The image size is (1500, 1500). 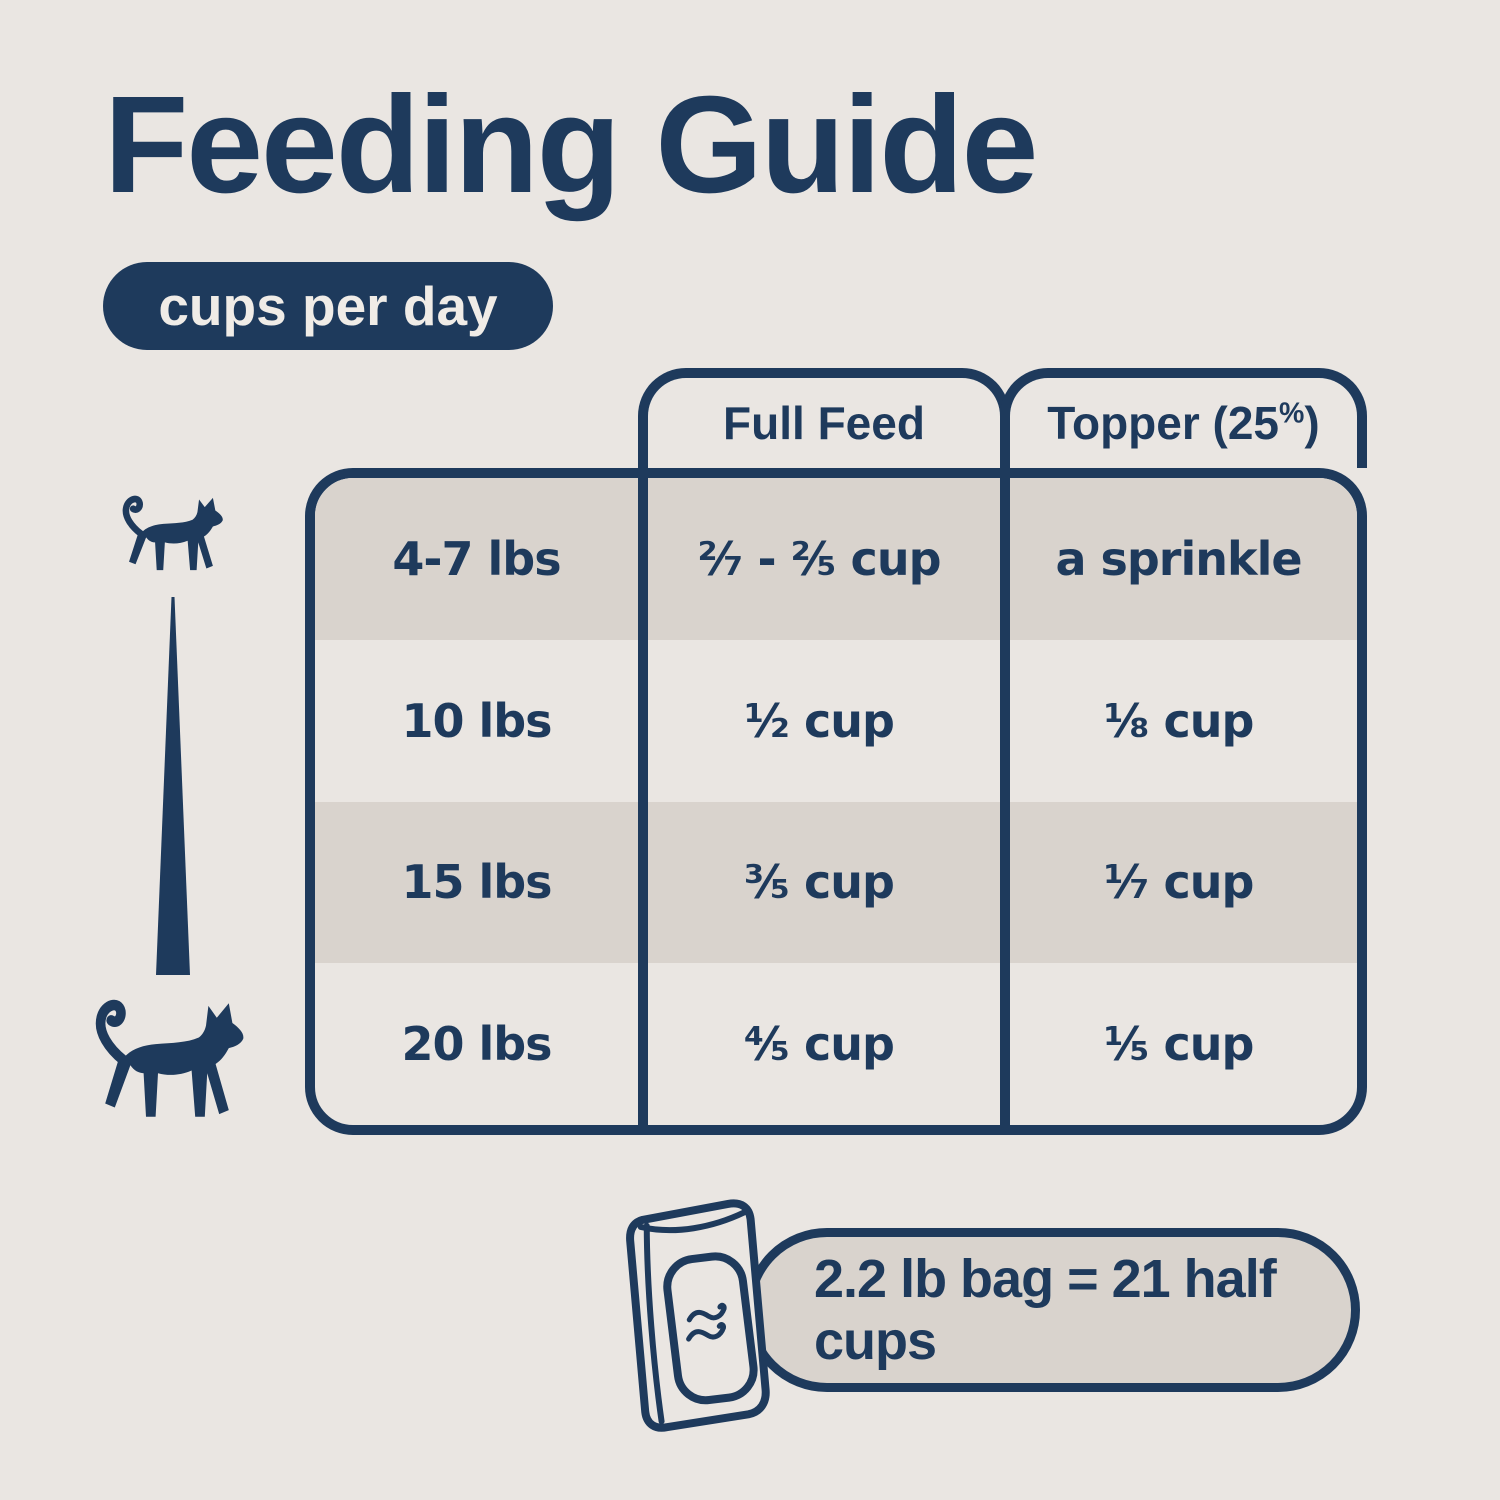 I want to click on topper-cell: a sprinkle, so click(x=1178, y=558).